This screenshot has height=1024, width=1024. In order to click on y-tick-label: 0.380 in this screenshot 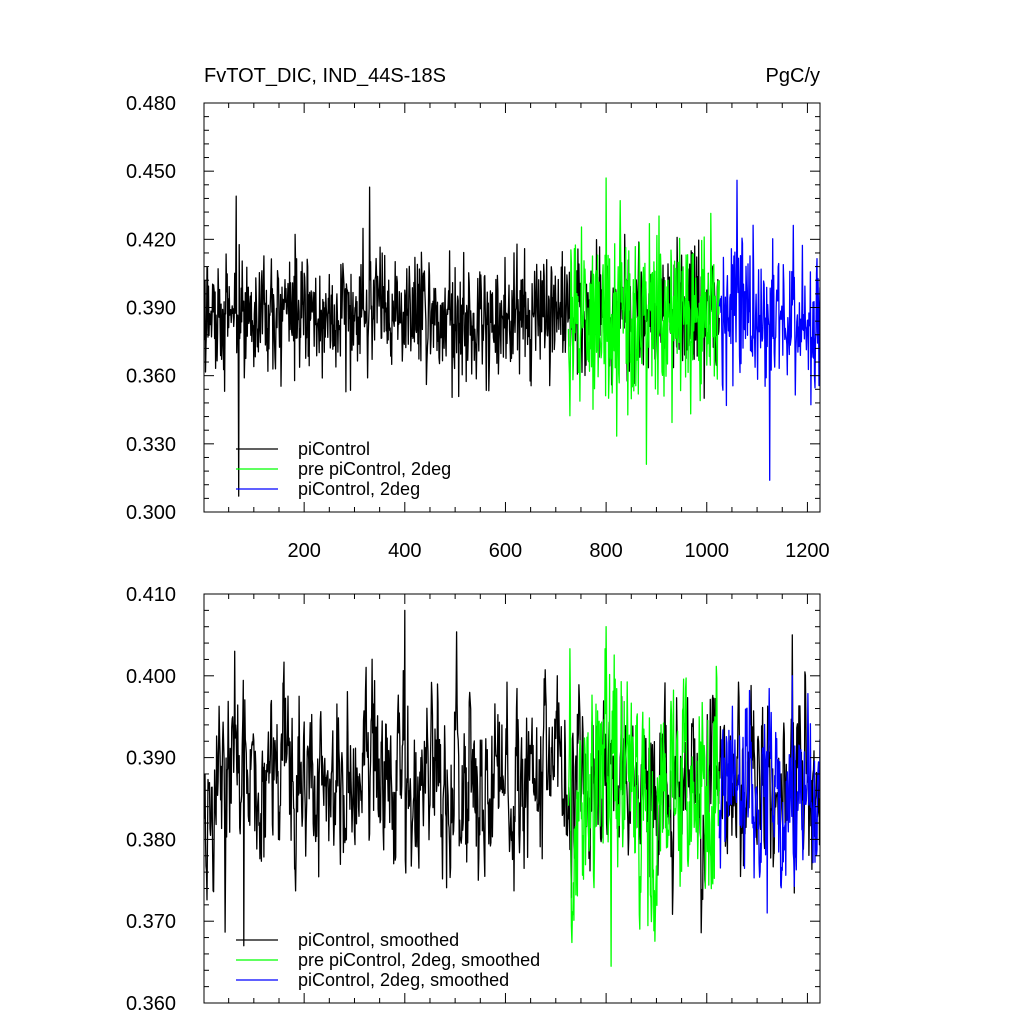, I will do `click(151, 840)`.